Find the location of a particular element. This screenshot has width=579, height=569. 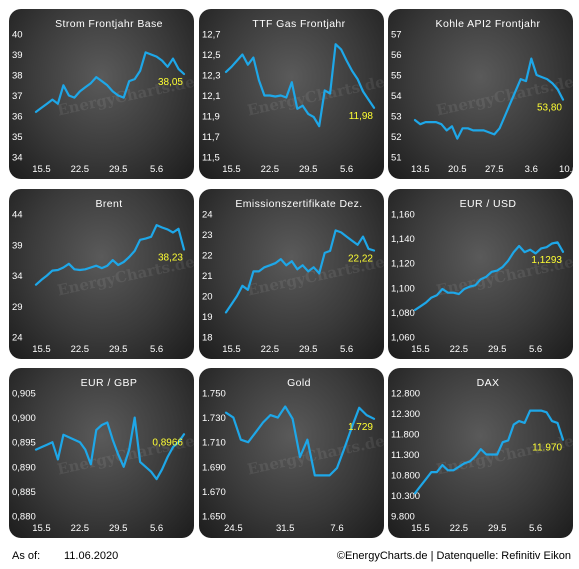

y-tick-label: 1.730 is located at coordinates (214, 418).